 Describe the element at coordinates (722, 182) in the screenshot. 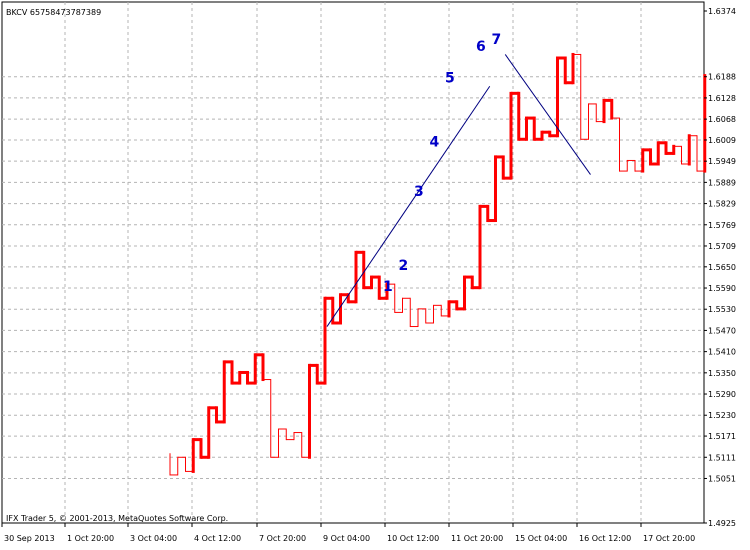

I see `price-tick-label: 1.5889` at that location.